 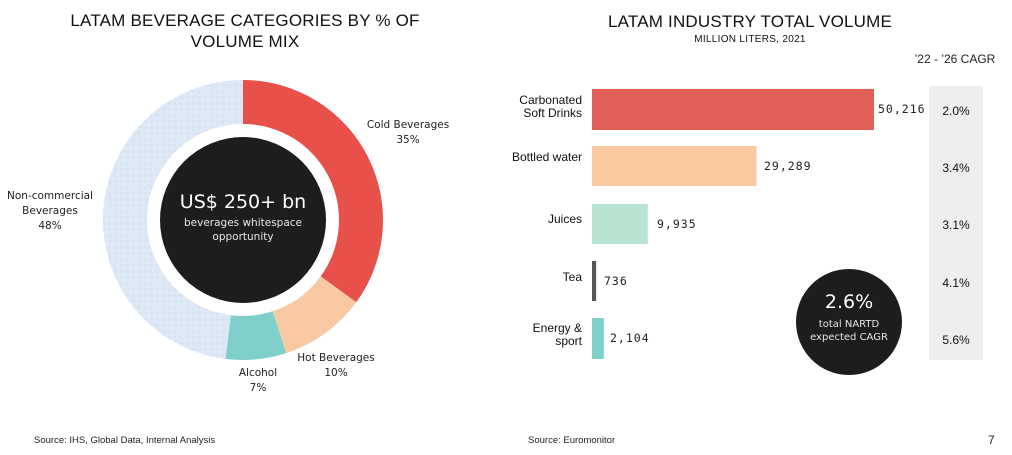 I want to click on slice-cold-beverages, so click(x=313, y=191).